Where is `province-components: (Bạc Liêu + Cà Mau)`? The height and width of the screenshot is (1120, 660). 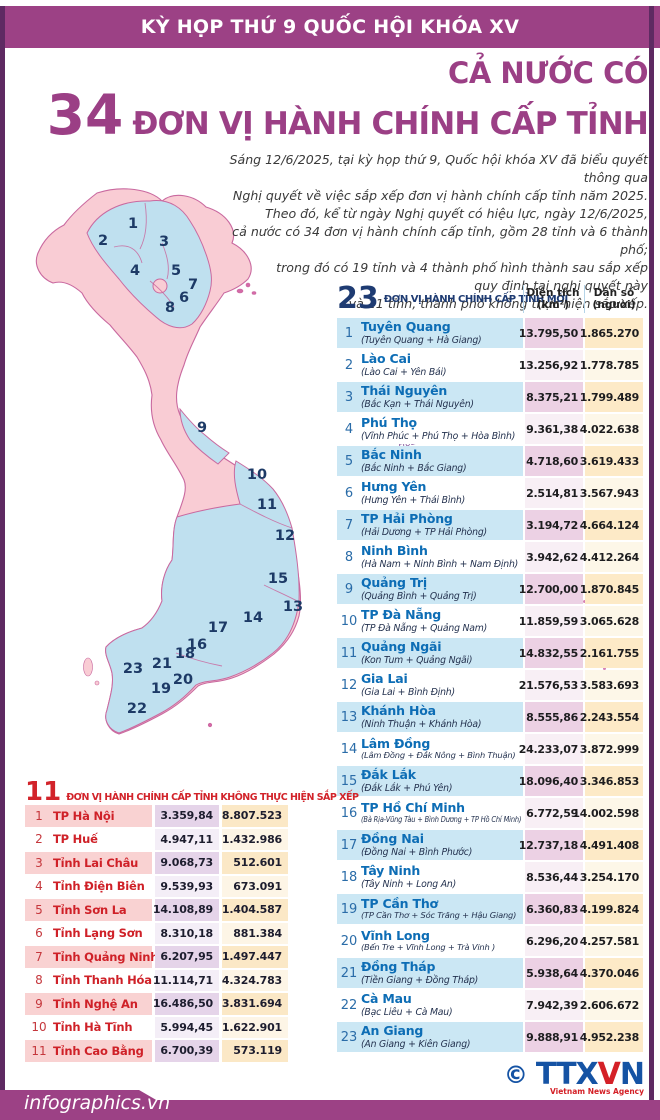
province-components: (Bạc Liêu + Cà Mau) is located at coordinates (407, 1012).